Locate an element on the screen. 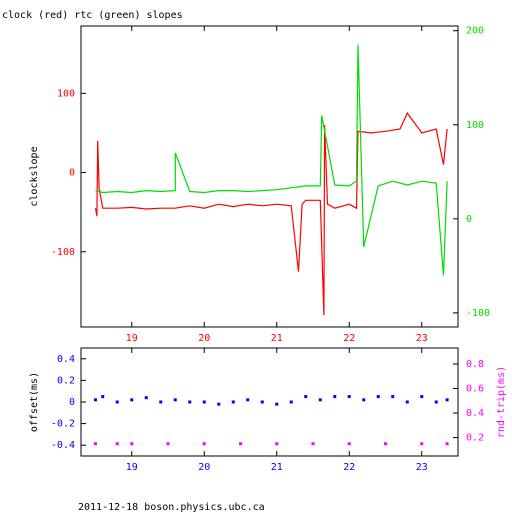 Image resolution: width=512 pixels, height=512 pixels. y2-tick-label: -100 is located at coordinates (478, 313).